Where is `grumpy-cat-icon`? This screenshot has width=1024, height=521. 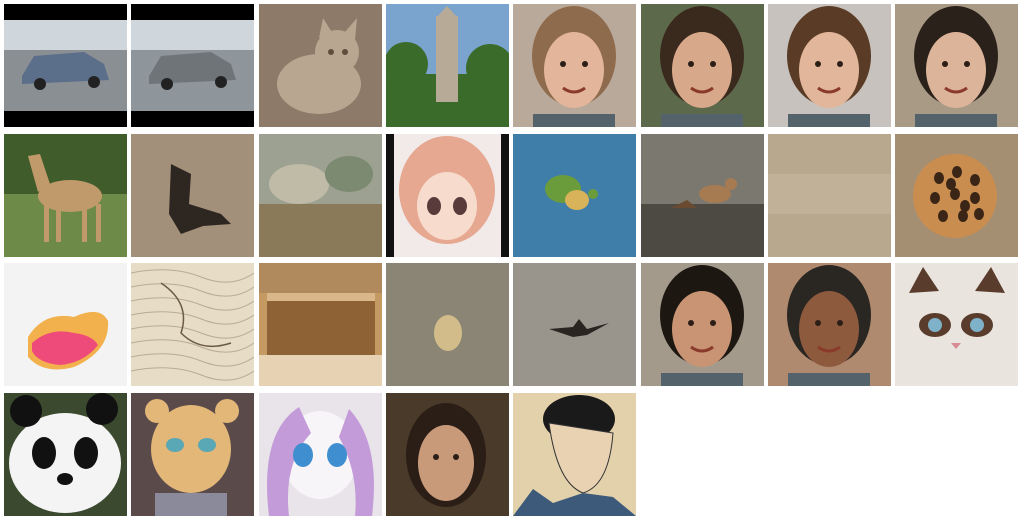 grumpy-cat-icon is located at coordinates (956, 324).